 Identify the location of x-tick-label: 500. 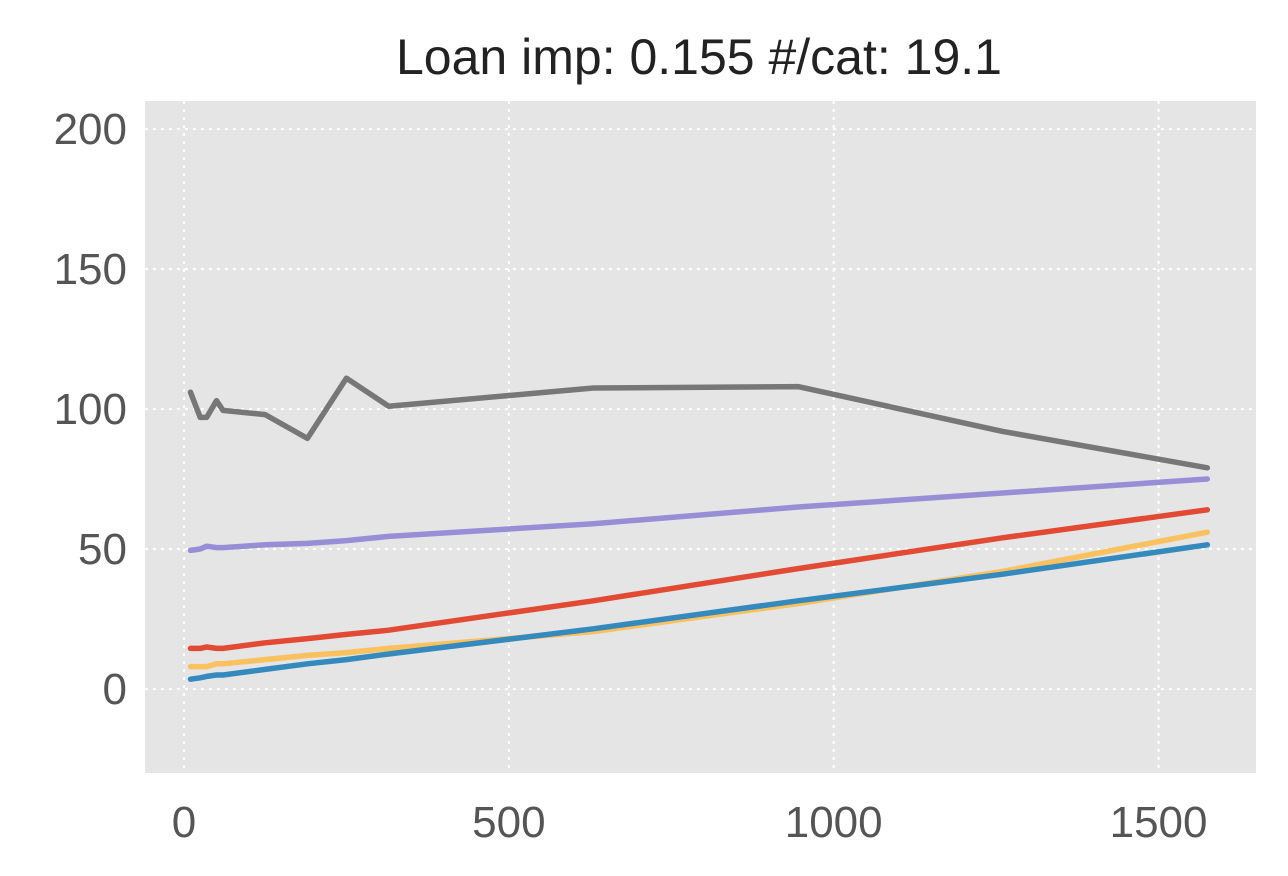
(508, 822).